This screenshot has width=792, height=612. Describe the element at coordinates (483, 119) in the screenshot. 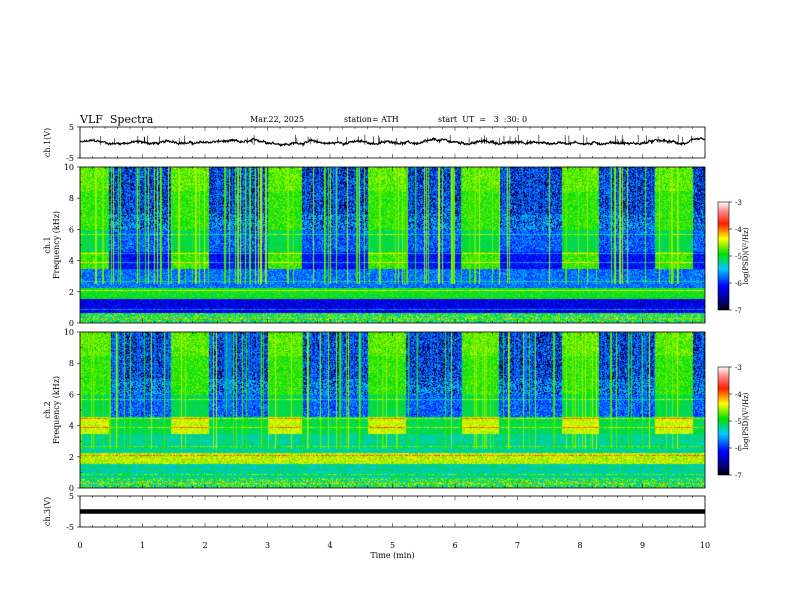

I see `start-time-label: start UT = 3 :30: 0` at that location.